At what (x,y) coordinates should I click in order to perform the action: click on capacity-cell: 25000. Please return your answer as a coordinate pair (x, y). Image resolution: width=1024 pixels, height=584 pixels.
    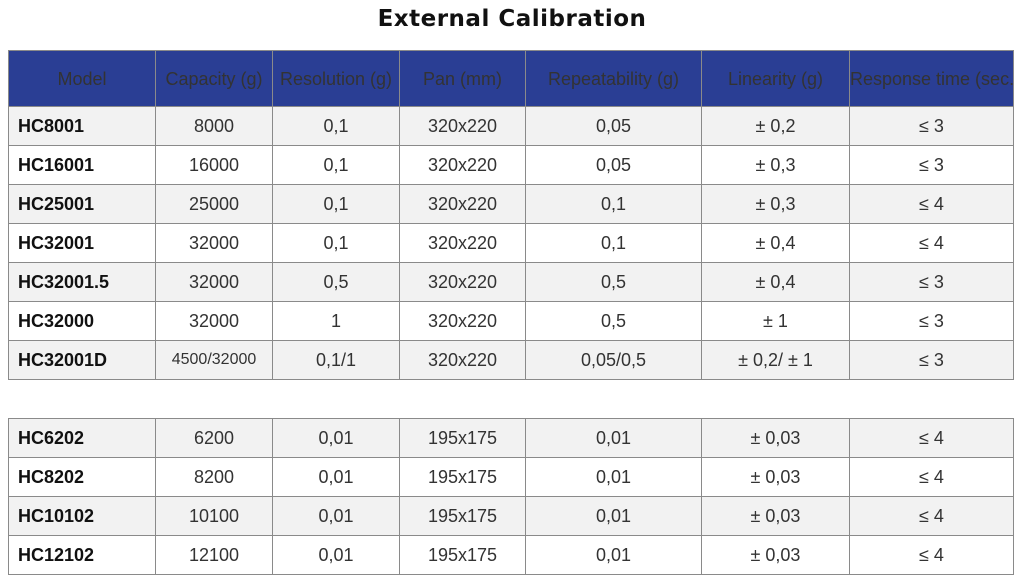
    Looking at the image, I should click on (214, 204).